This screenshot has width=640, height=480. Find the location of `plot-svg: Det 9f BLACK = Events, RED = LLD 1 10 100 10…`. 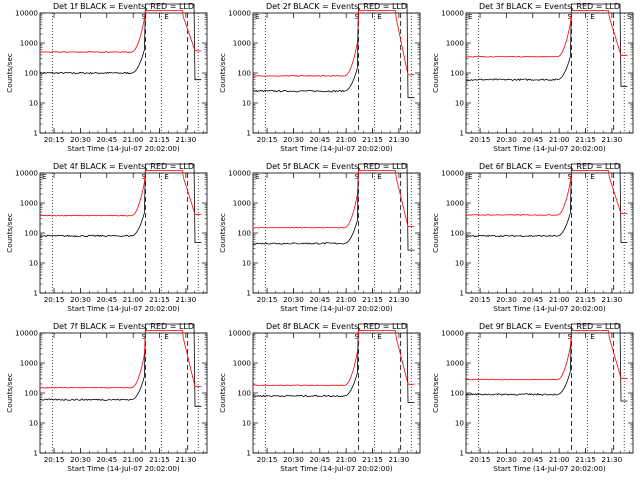

plot-svg: Det 9f BLACK = Events, RED = LLD 1 10 100 10… is located at coordinates (532, 397).